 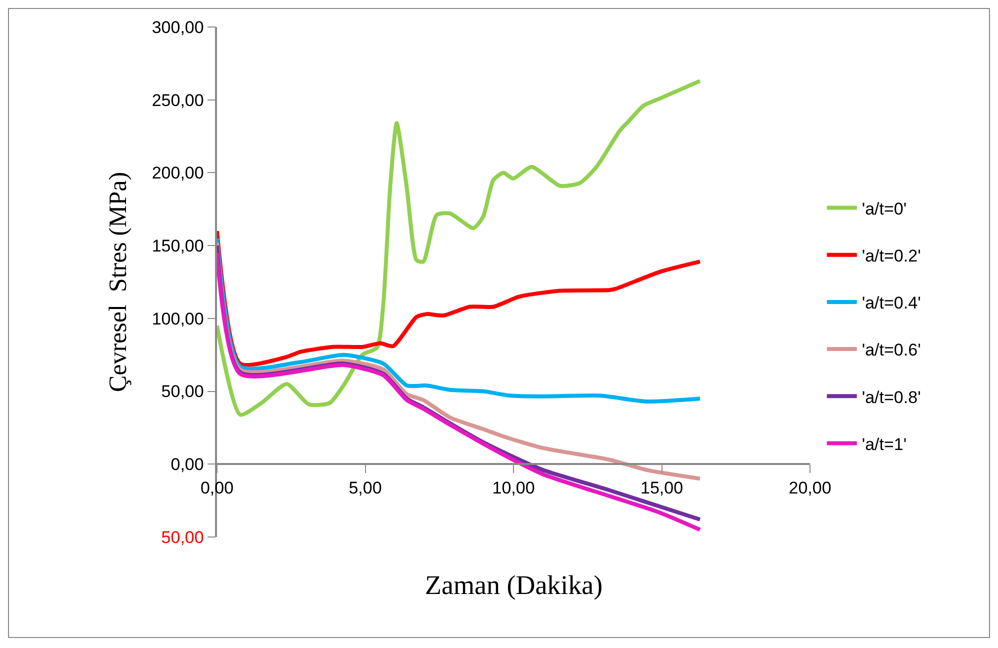 I want to click on x-tick-label: 15,00, so click(x=662, y=488).